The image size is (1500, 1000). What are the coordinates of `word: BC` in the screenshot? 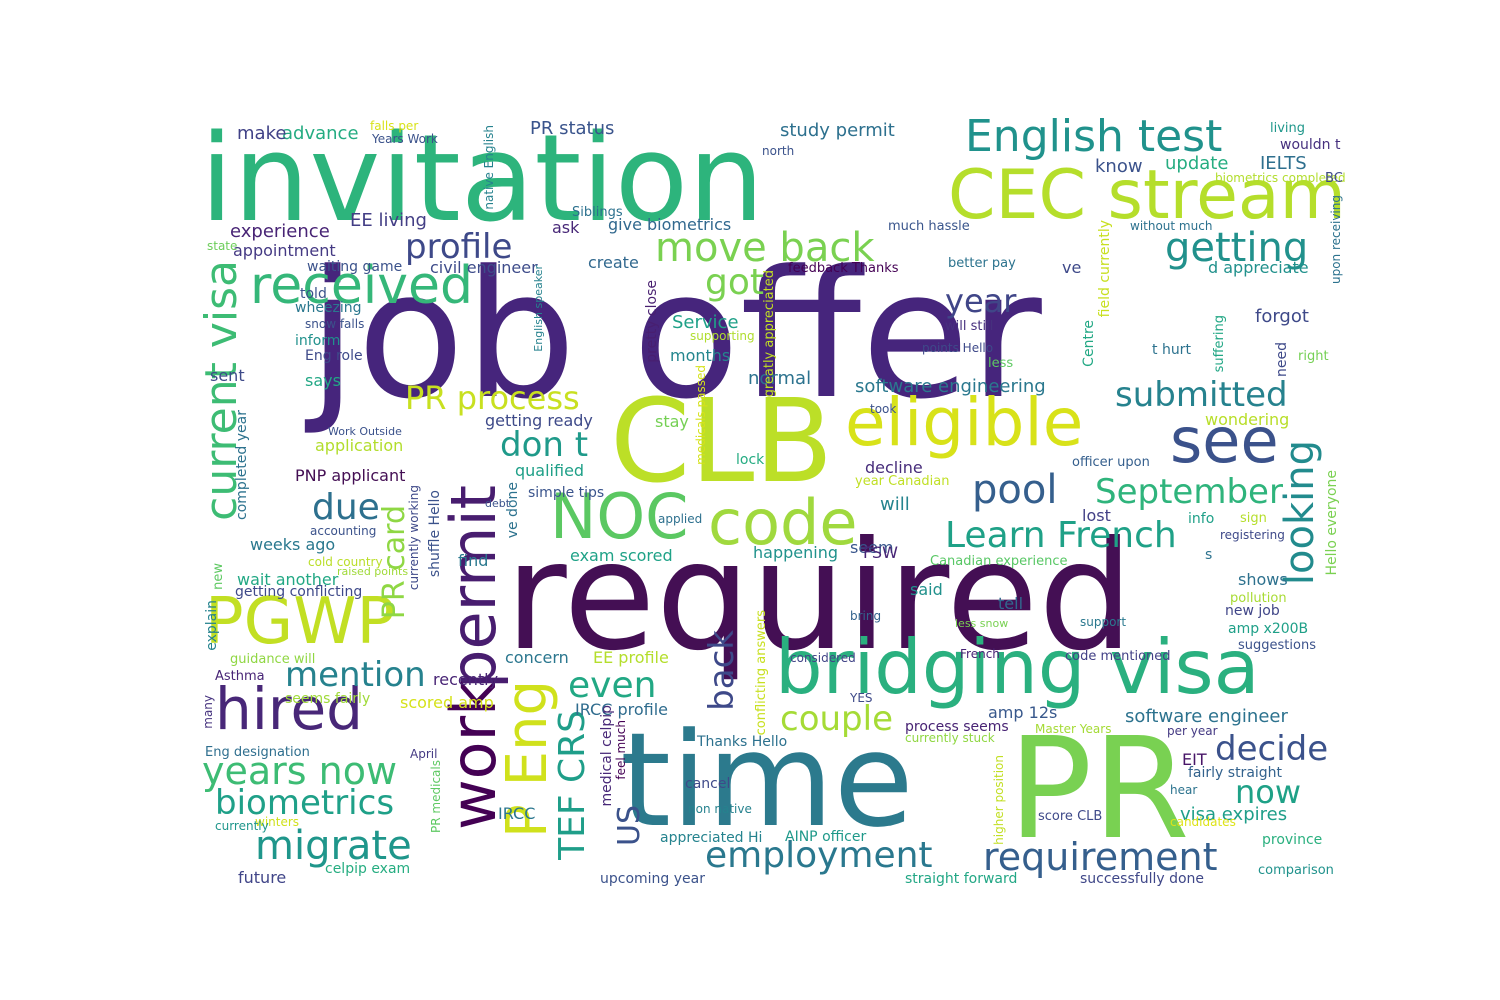 It's located at (1334, 178).